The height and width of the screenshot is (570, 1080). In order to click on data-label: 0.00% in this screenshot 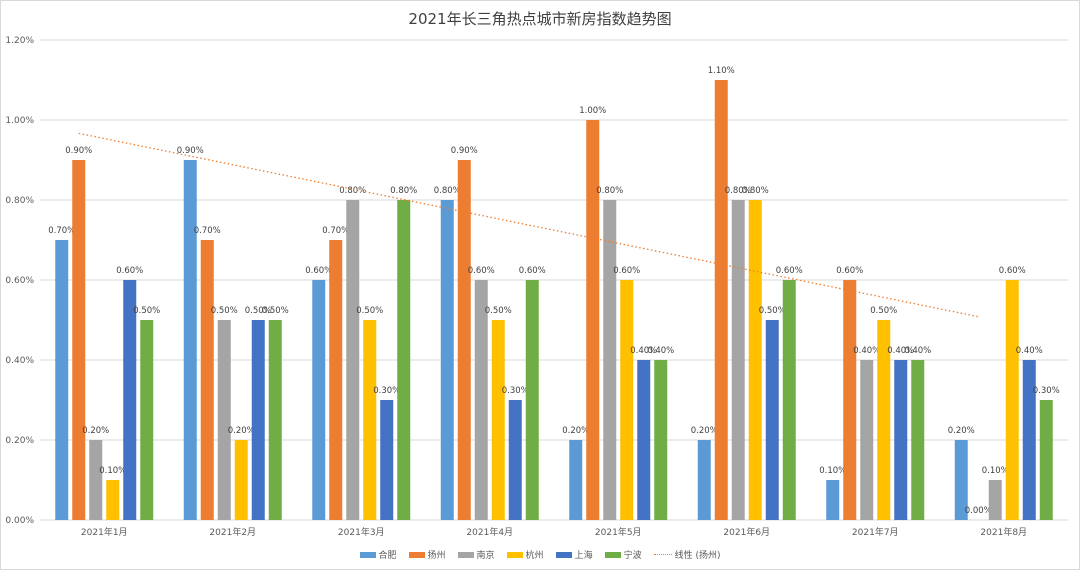, I will do `click(978, 511)`.